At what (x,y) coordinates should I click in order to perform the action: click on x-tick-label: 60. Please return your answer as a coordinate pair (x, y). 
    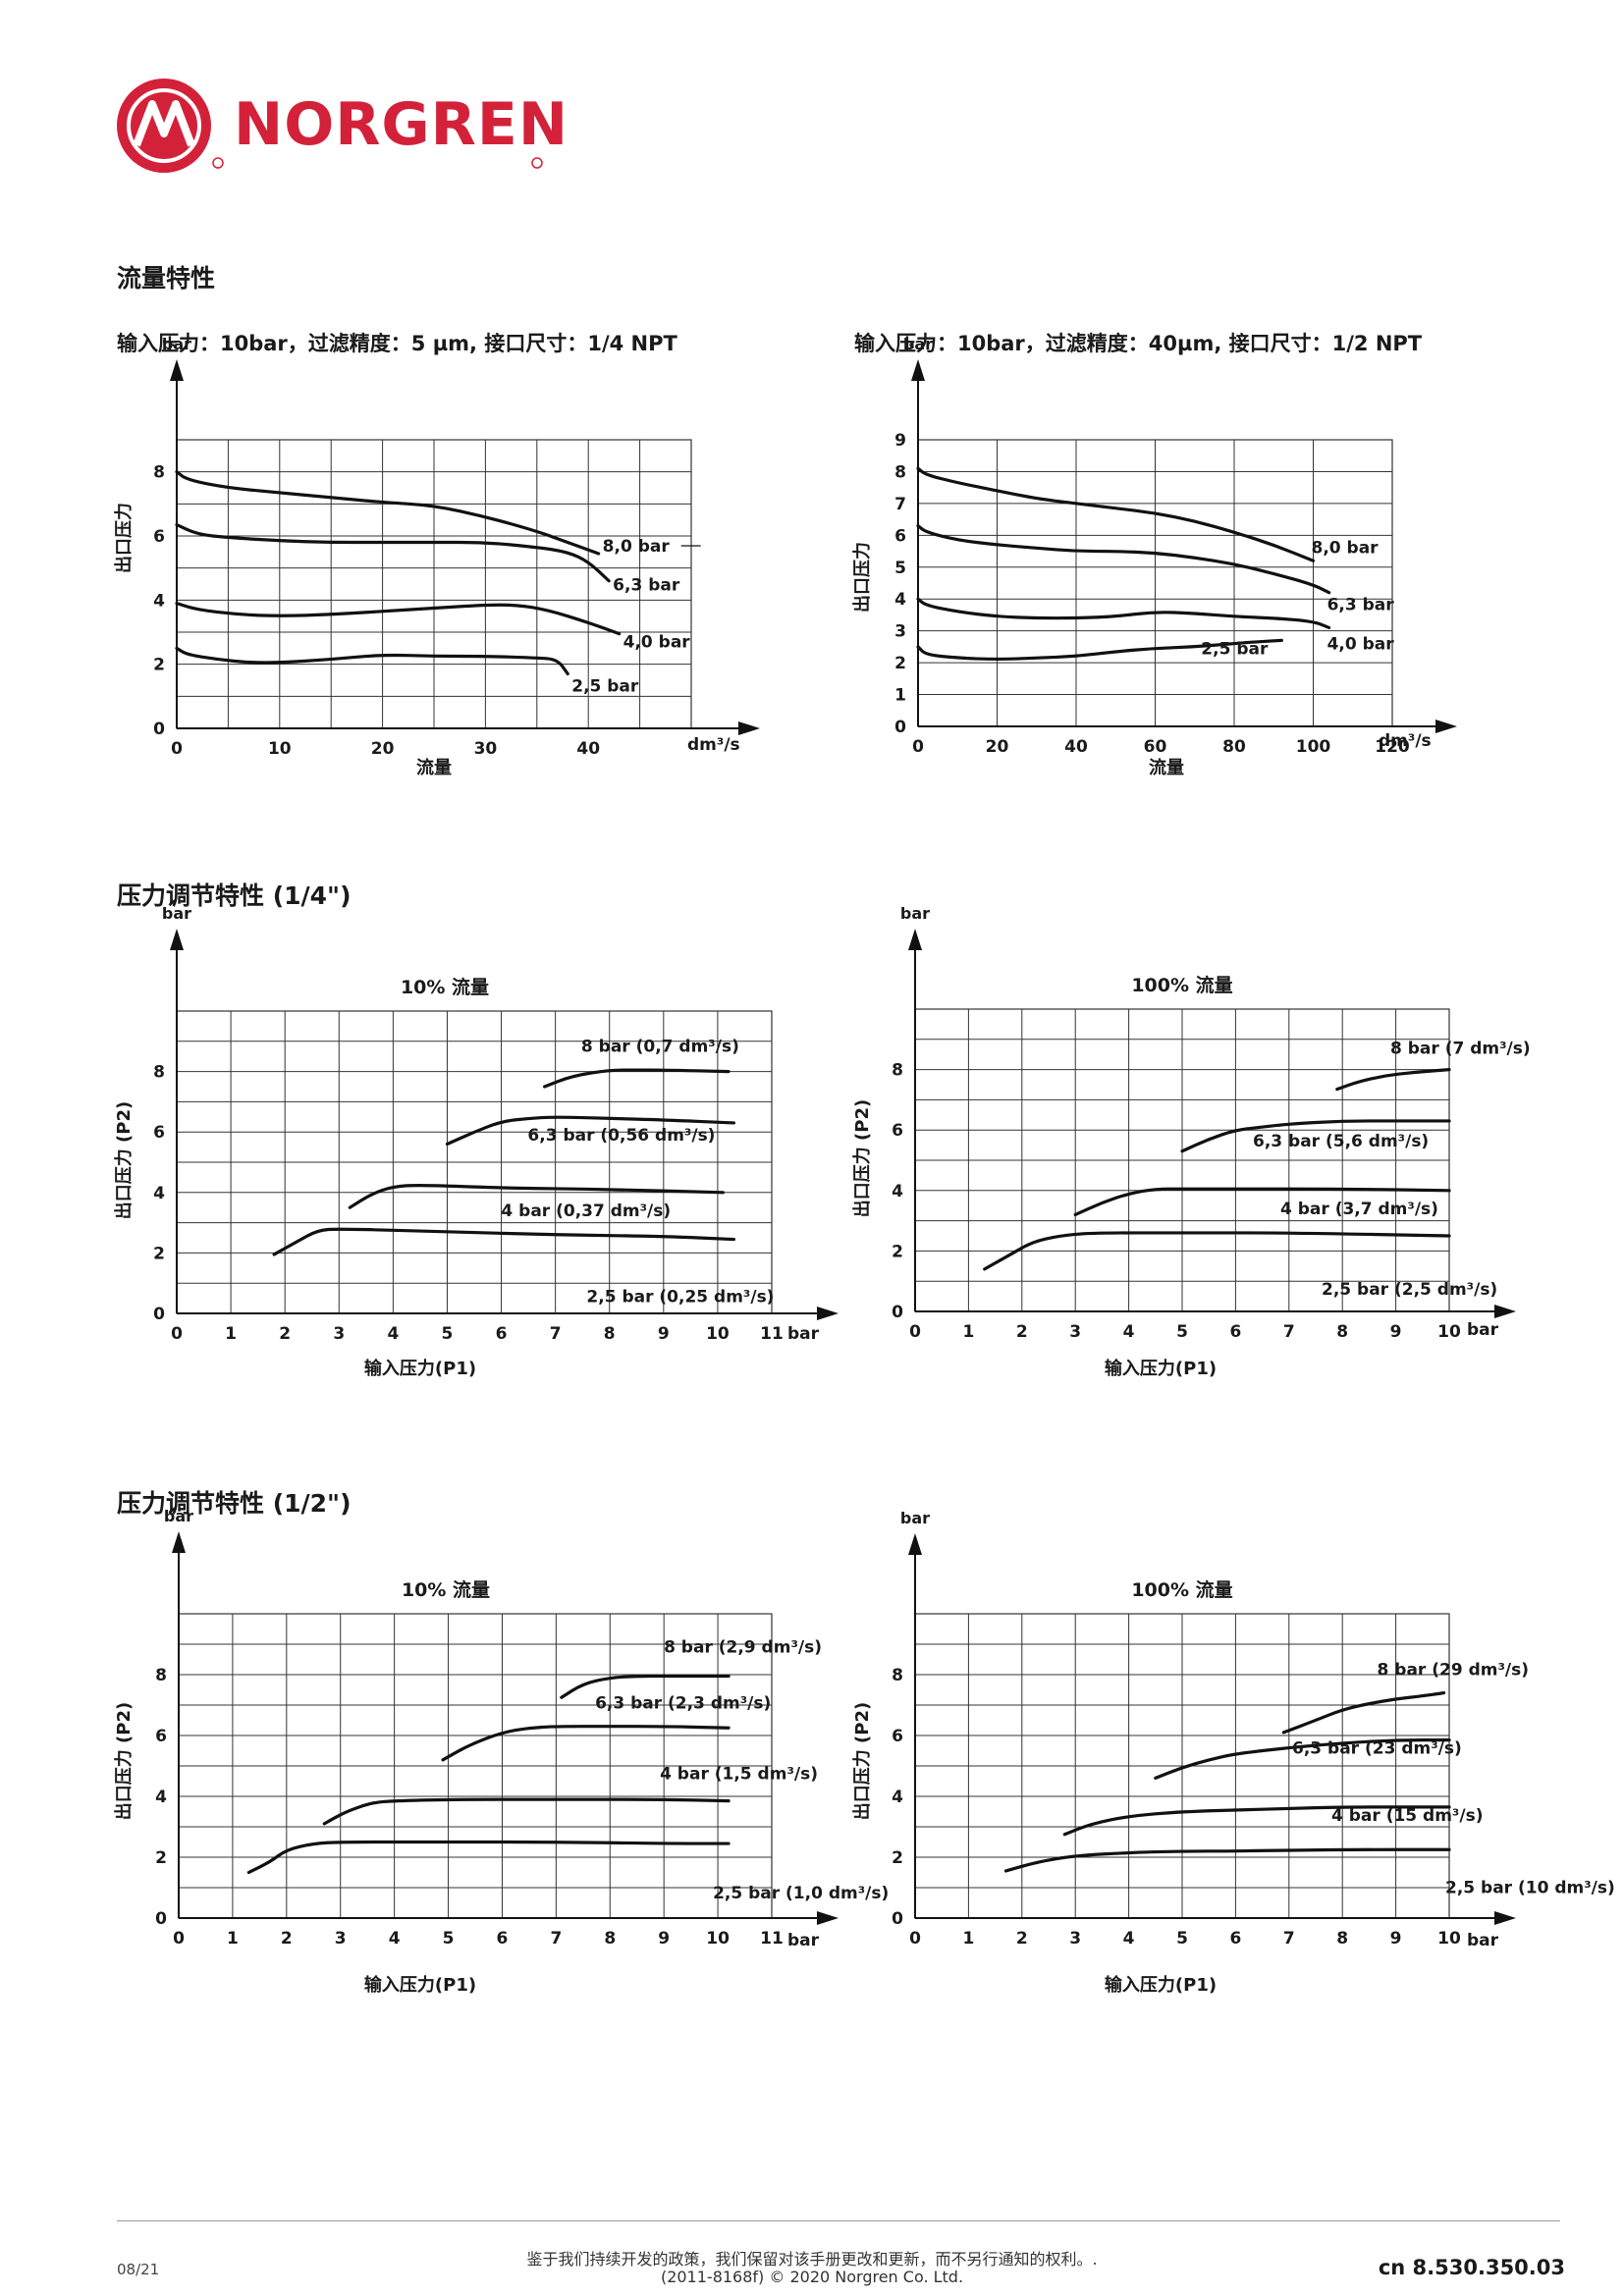
    Looking at the image, I should click on (1155, 747).